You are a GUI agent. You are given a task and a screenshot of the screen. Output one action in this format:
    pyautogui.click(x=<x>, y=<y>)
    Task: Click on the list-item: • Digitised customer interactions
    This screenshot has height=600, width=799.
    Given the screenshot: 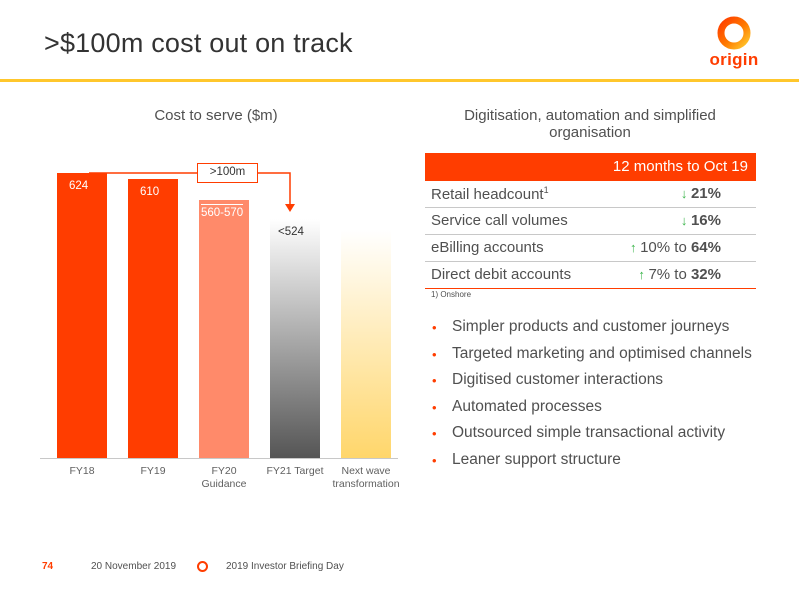 What is the action you would take?
    pyautogui.click(x=600, y=380)
    